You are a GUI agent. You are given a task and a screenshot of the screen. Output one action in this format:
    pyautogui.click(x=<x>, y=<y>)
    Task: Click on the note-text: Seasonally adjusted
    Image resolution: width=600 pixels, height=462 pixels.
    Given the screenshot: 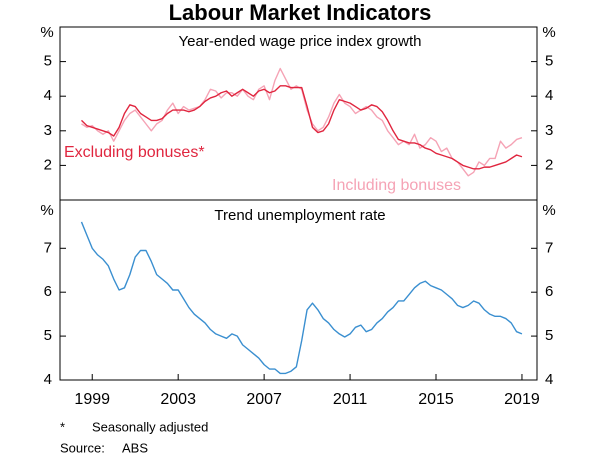 What is the action you would take?
    pyautogui.click(x=150, y=426)
    